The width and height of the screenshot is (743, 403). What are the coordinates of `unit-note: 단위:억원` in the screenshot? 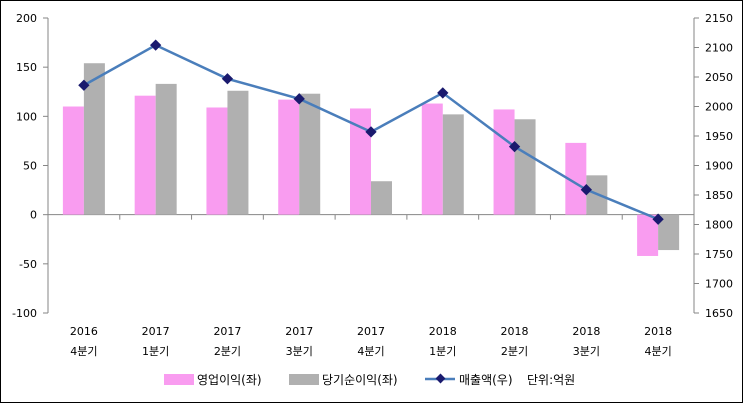 It's located at (551, 380).